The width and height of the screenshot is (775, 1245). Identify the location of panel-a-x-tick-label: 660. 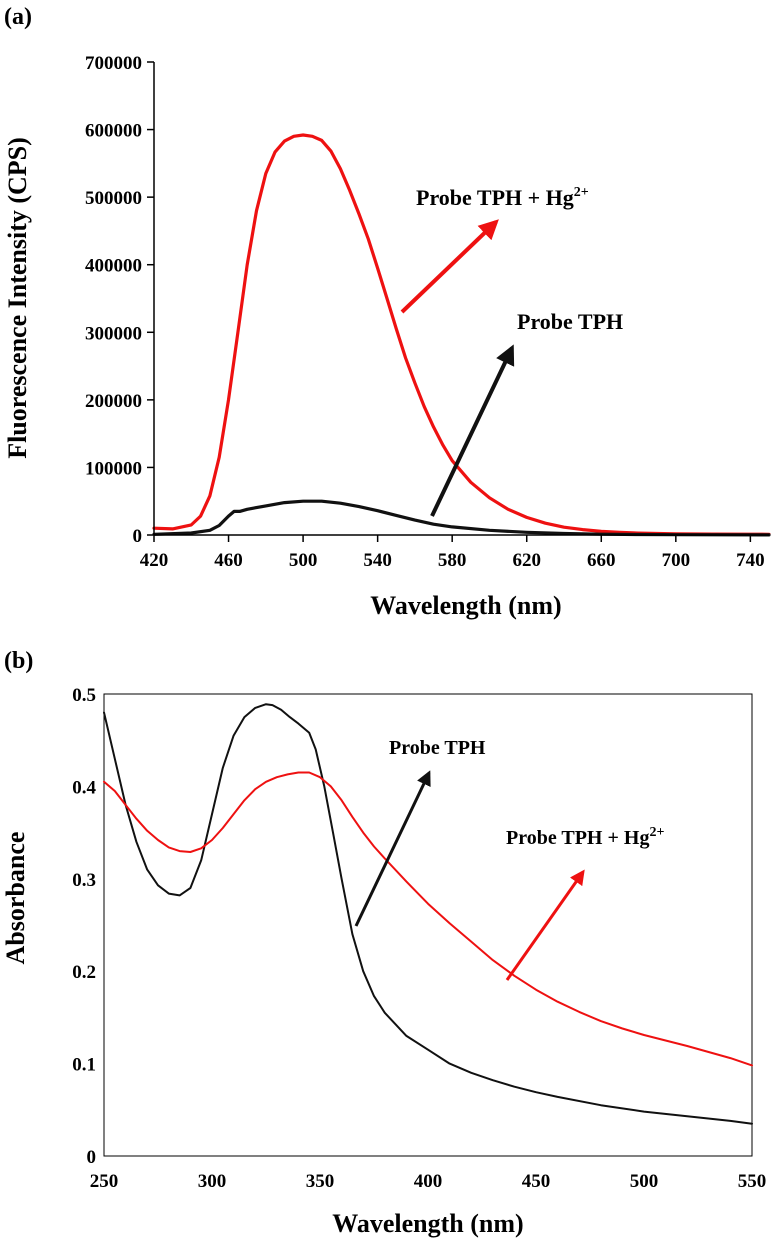
(601, 560).